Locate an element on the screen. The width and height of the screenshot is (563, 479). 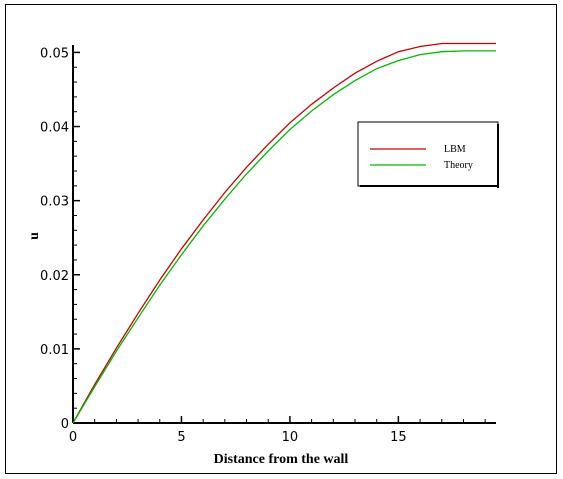
y-tick-label: 0.04 is located at coordinates (54, 128).